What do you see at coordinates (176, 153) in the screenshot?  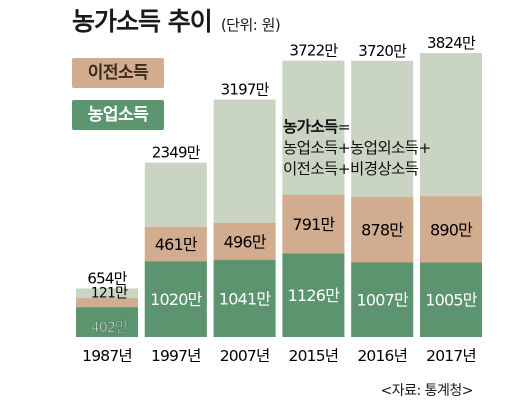 I see `total-value-label-1: 2349만` at bounding box center [176, 153].